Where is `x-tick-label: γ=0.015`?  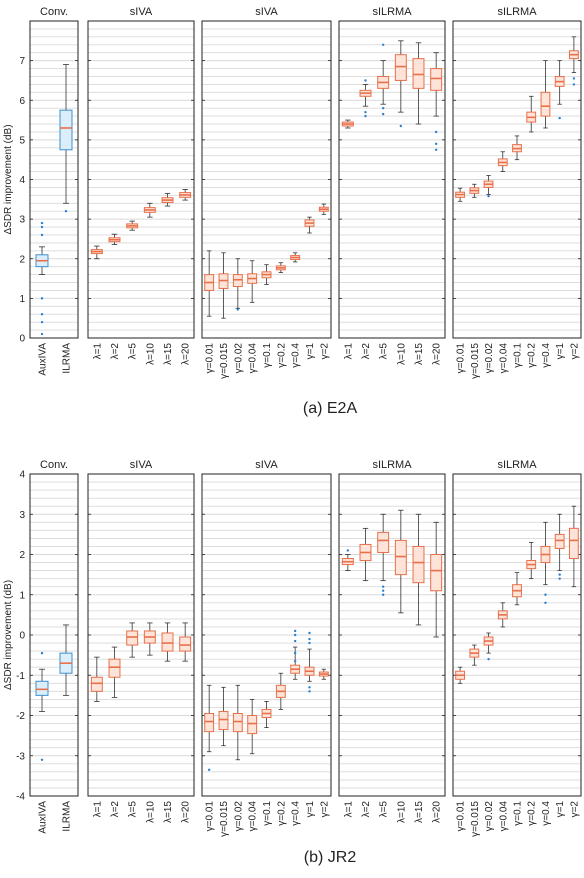 x-tick-label: γ=0.015 is located at coordinates (475, 819).